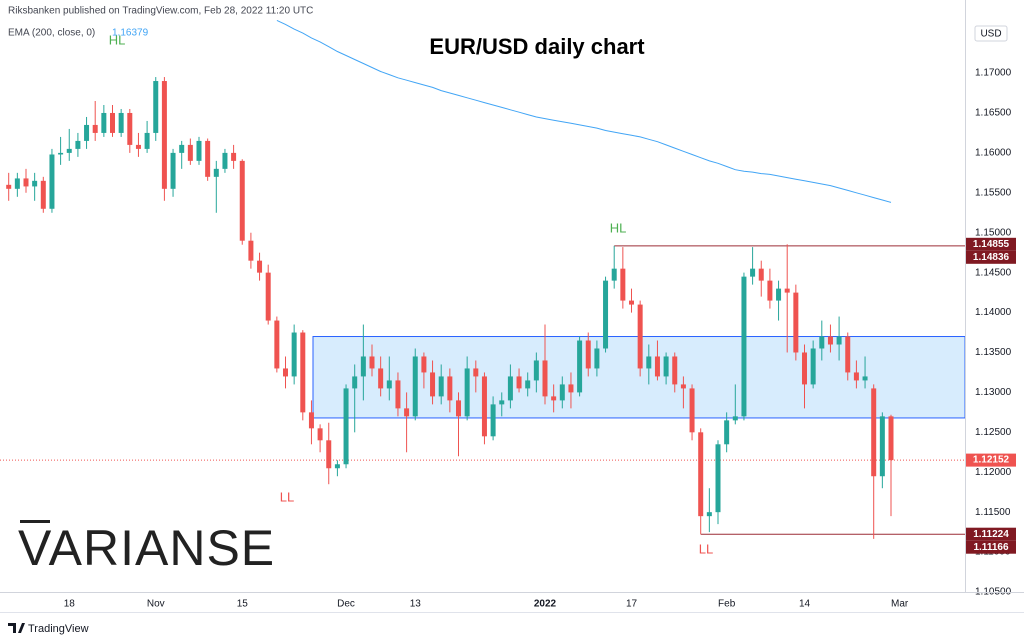  What do you see at coordinates (545, 604) in the screenshot?
I see `x-tick-label: 2022` at bounding box center [545, 604].